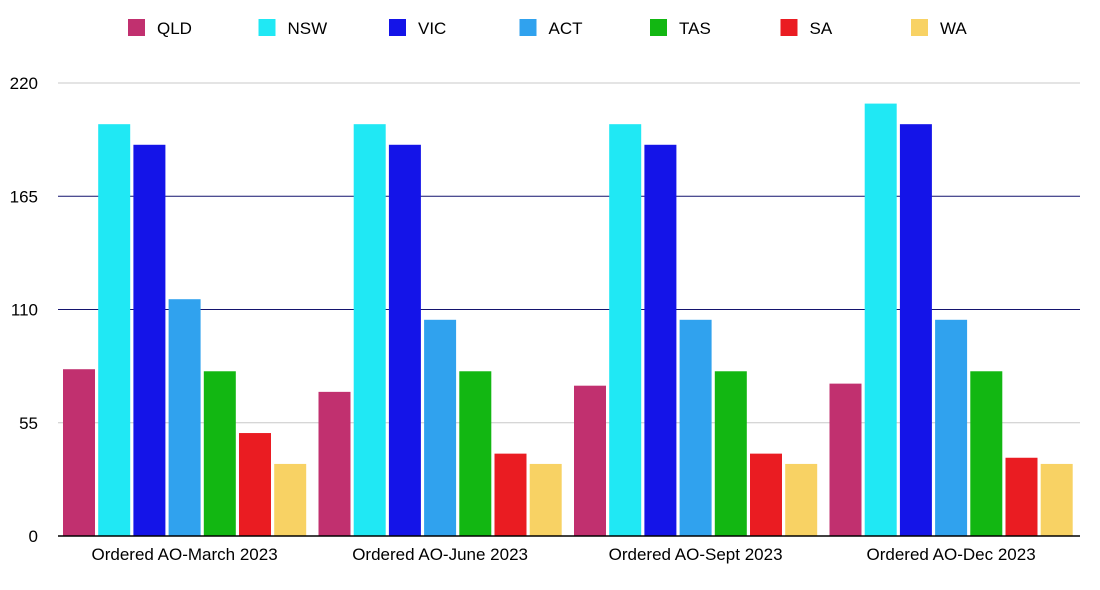 The width and height of the screenshot is (1100, 590). What do you see at coordinates (939, 28) in the screenshot?
I see `legend-item-wa: WA` at bounding box center [939, 28].